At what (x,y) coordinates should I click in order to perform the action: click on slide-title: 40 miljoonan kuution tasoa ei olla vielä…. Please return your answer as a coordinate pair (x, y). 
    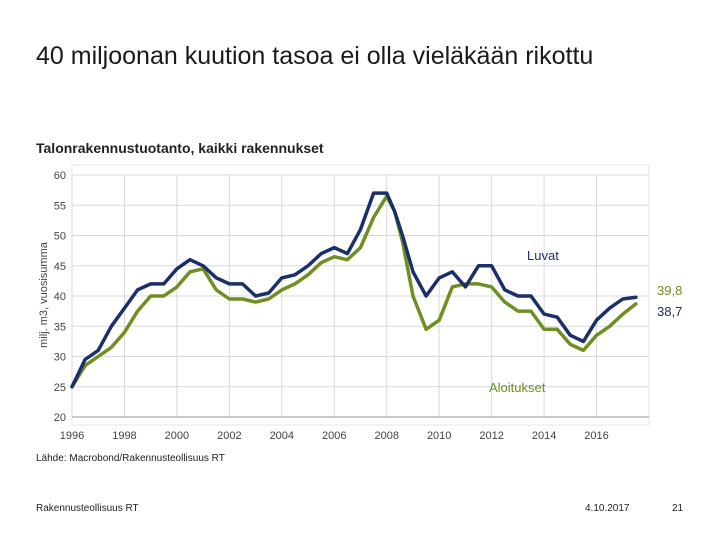
    Looking at the image, I should click on (315, 56).